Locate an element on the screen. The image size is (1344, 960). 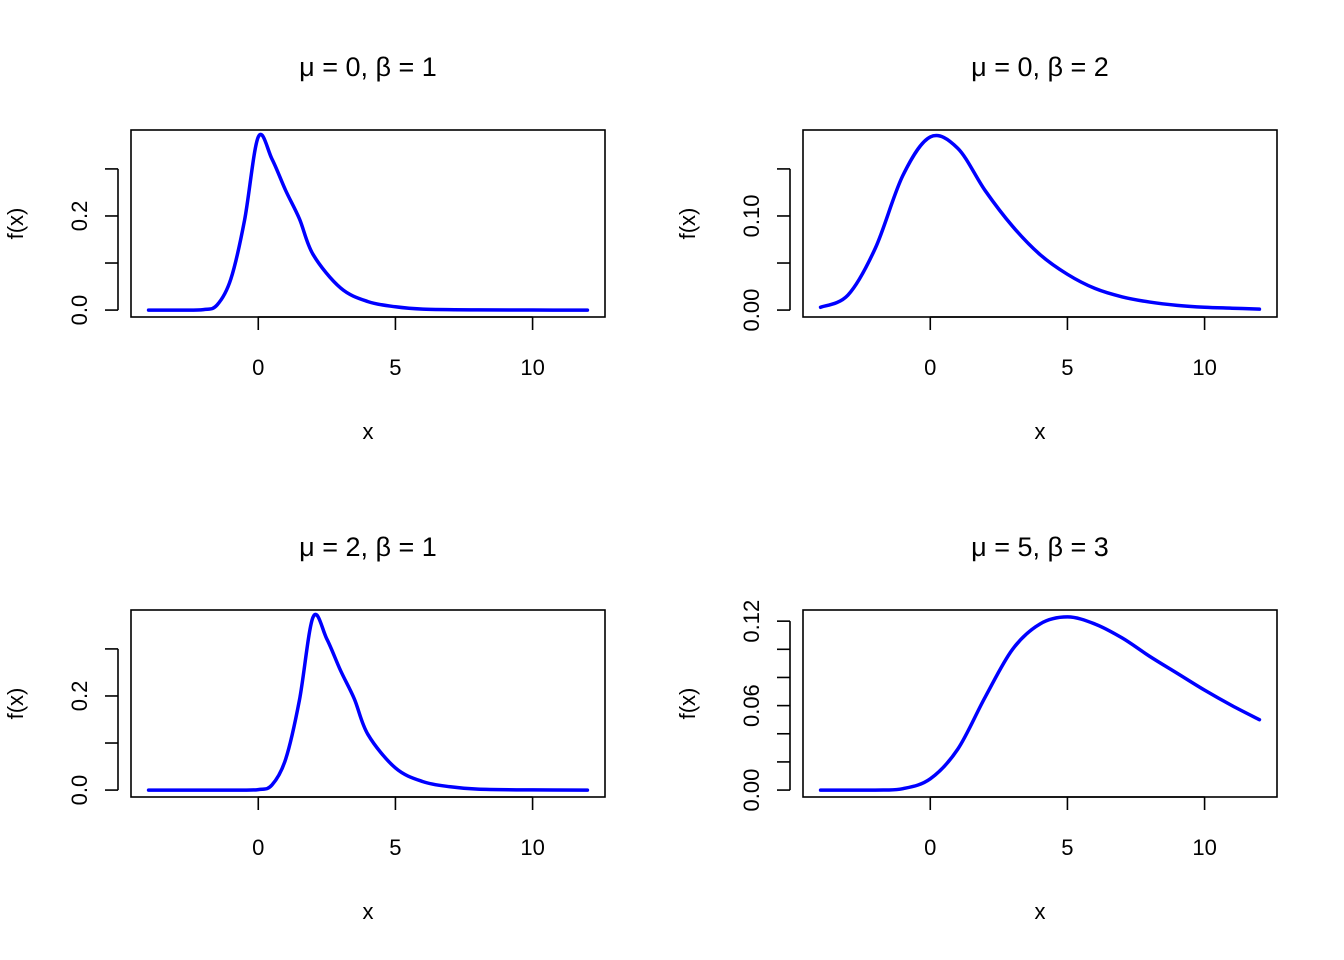
chart-title: μ = 5, β = 3 is located at coordinates (1040, 547).